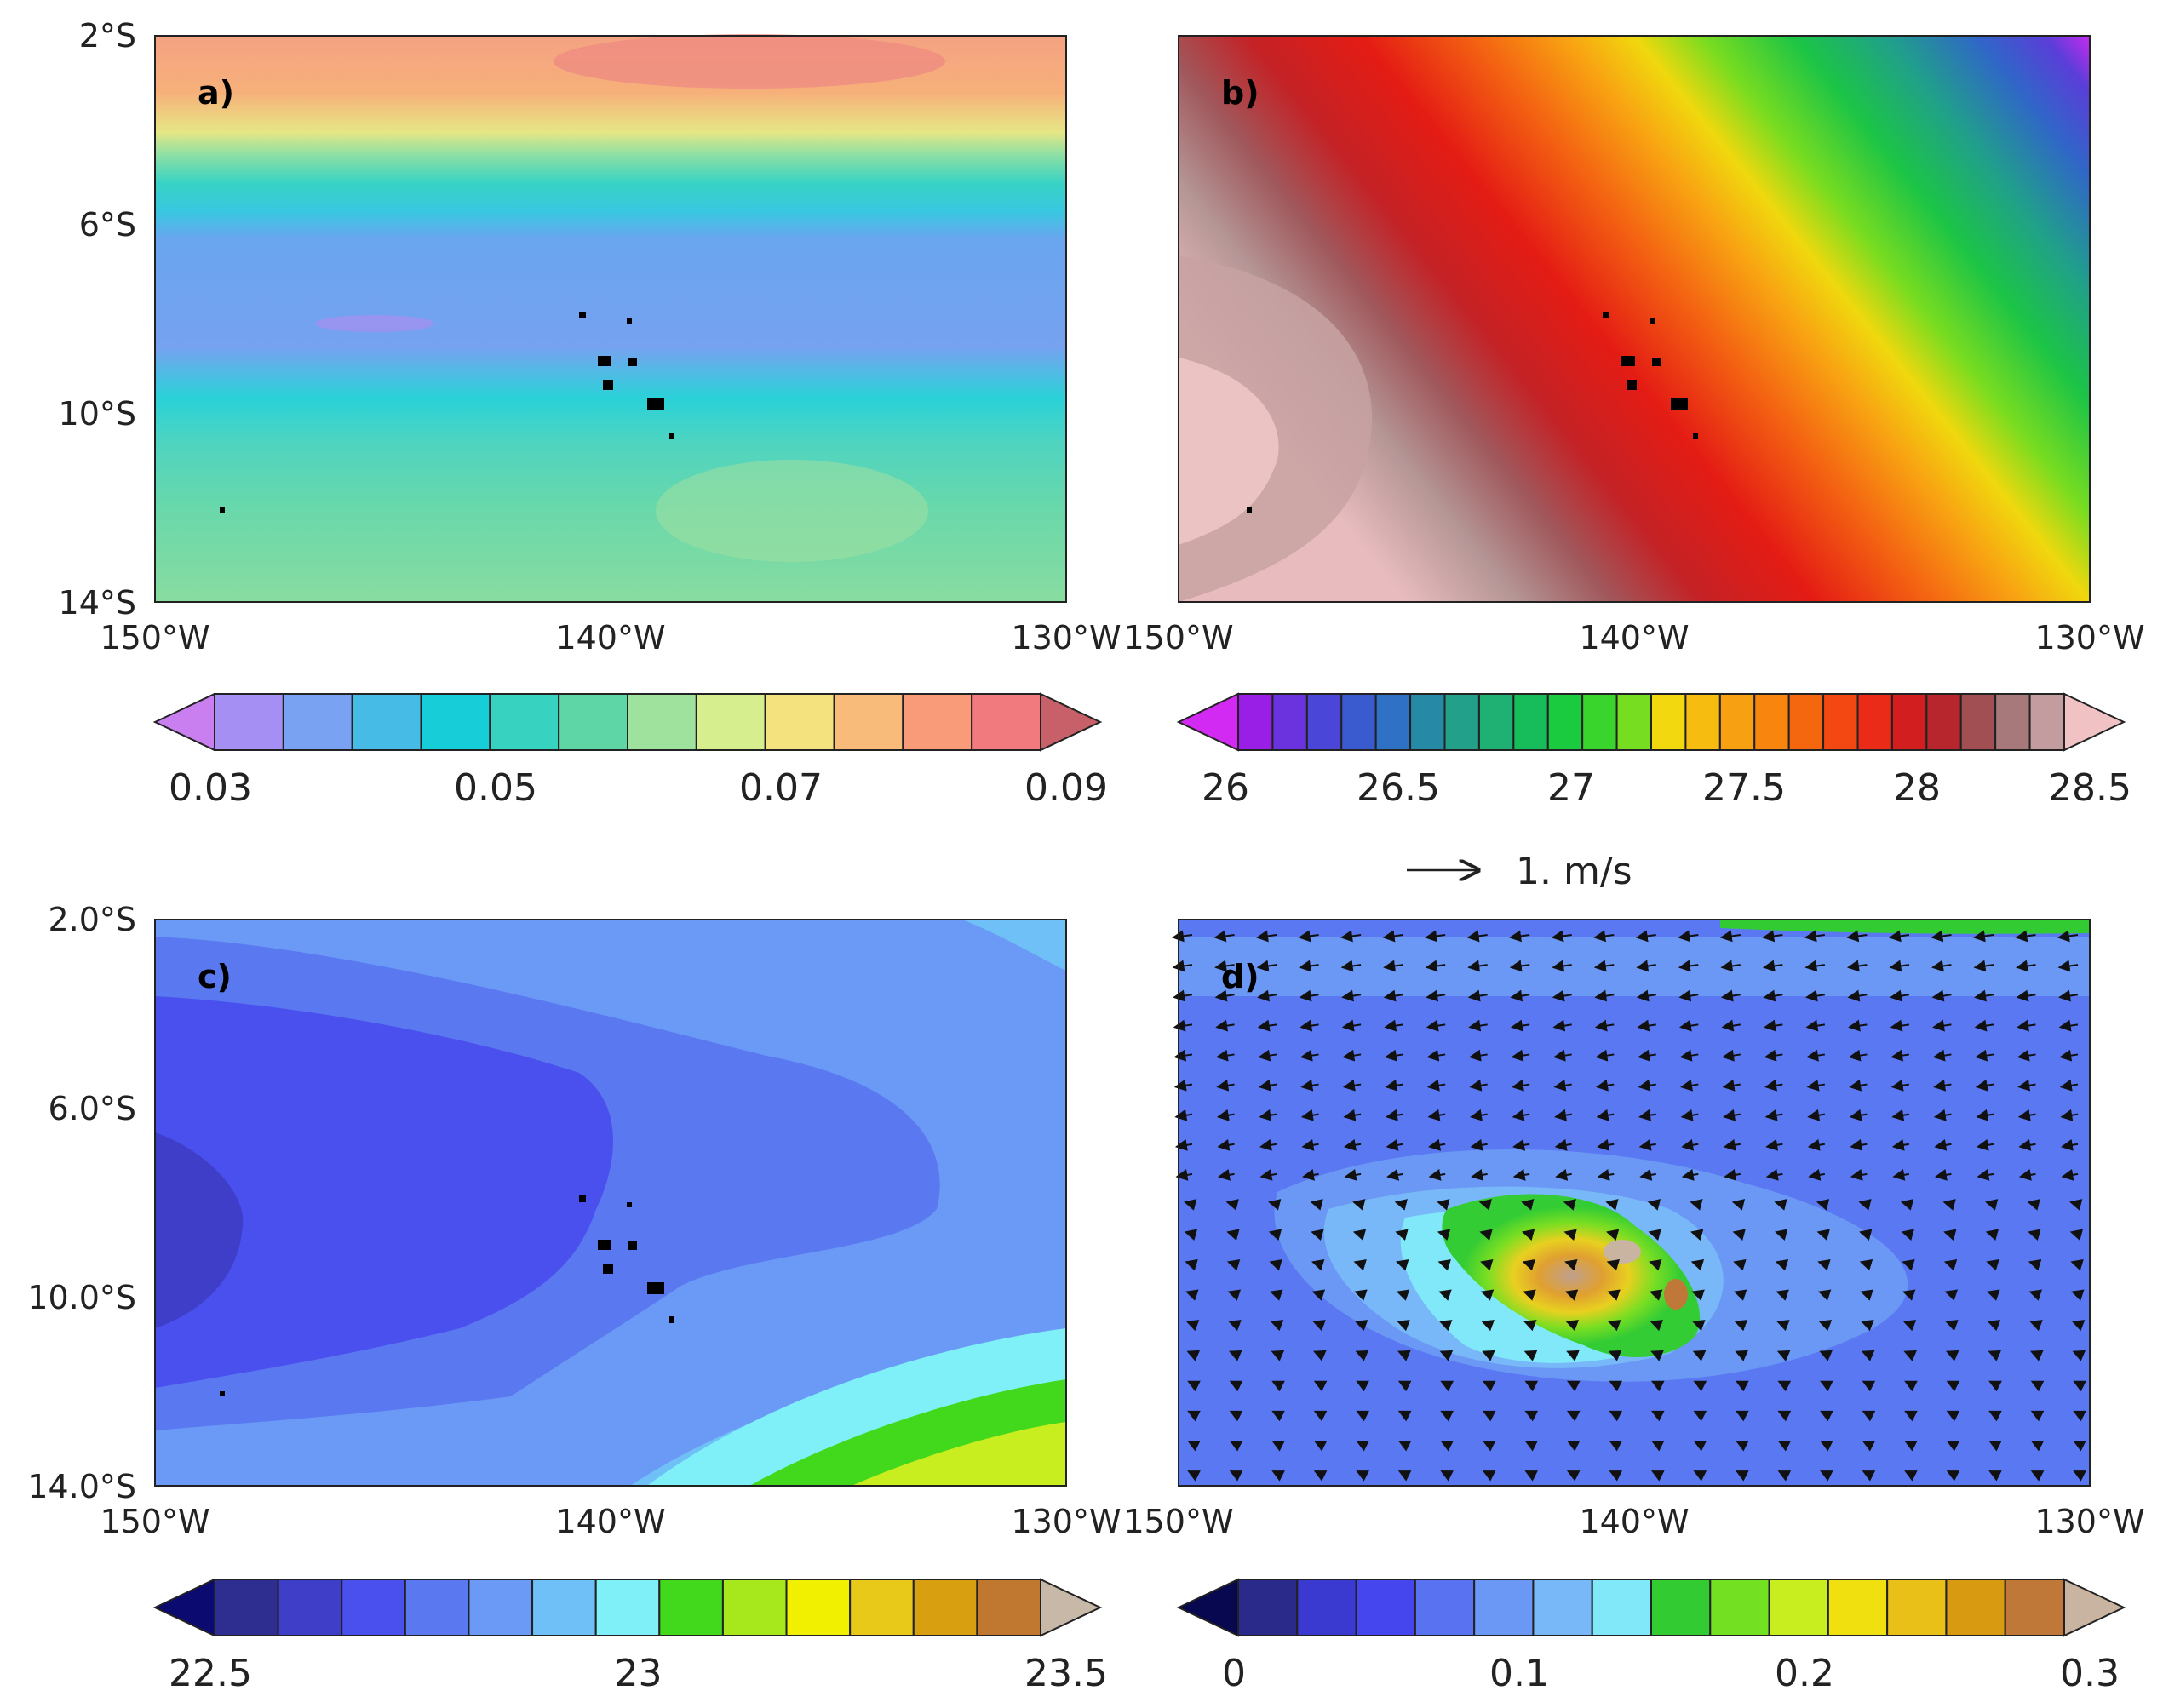 Image resolution: width=2163 pixels, height=1708 pixels. I want to click on colorbar-extend-low, so click(1207, 1608).